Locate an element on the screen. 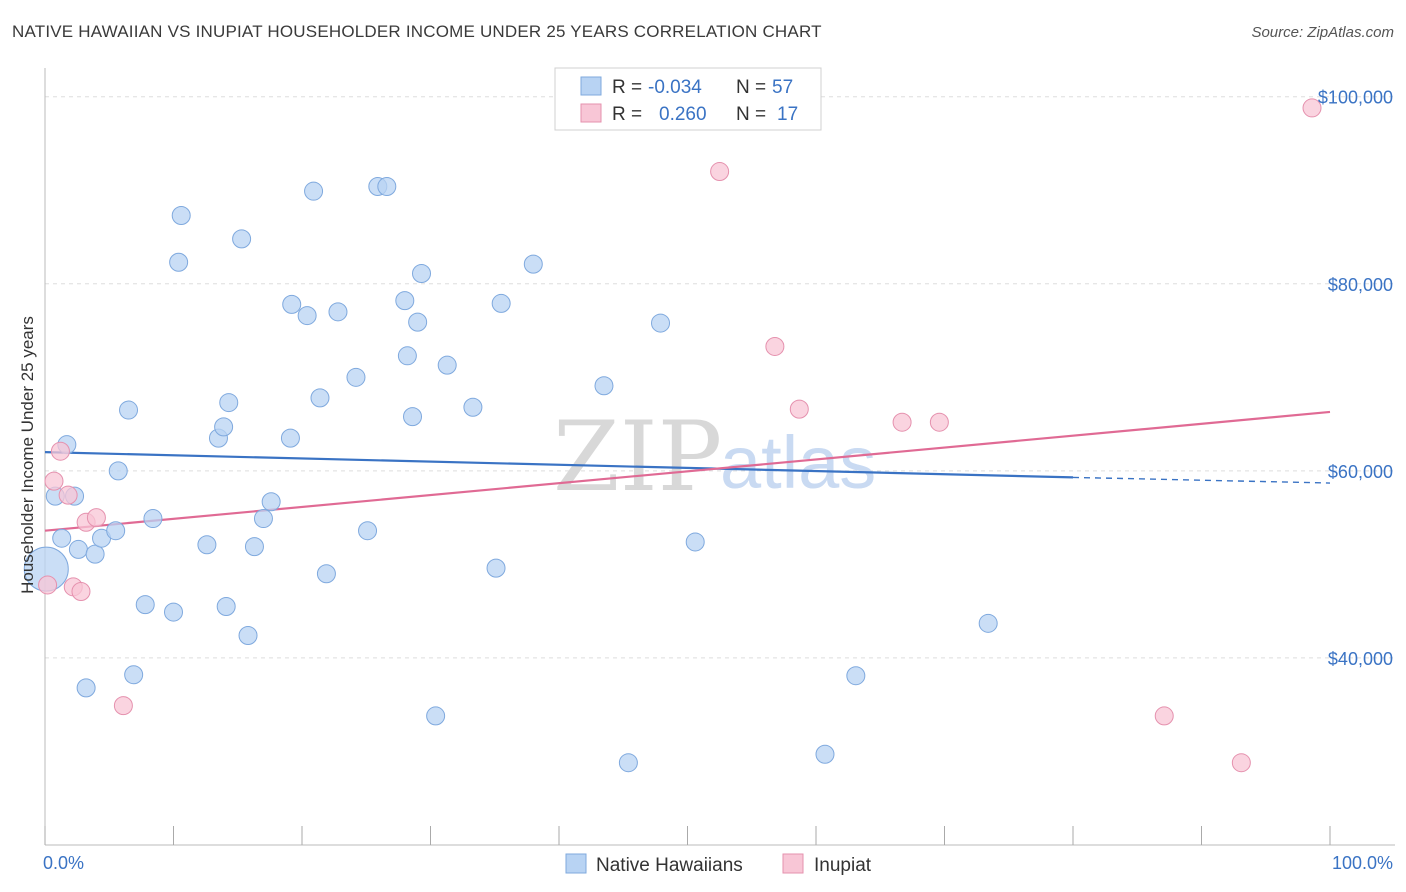 The width and height of the screenshot is (1406, 892). legend-n-value-1: 57 is located at coordinates (782, 87).